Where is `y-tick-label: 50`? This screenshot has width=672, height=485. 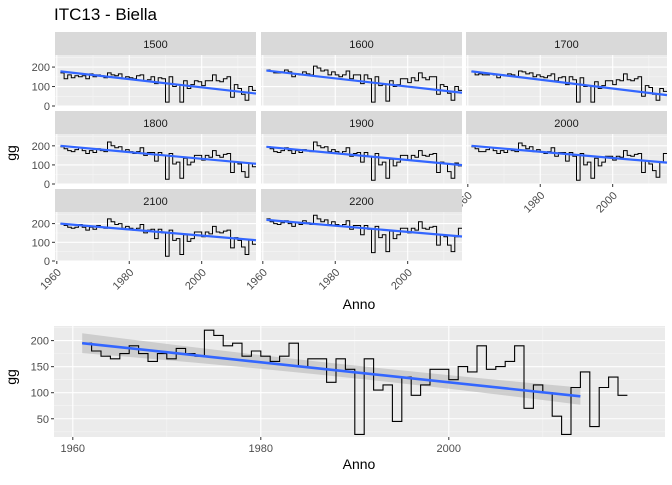 y-tick-label: 50 is located at coordinates (43, 420).